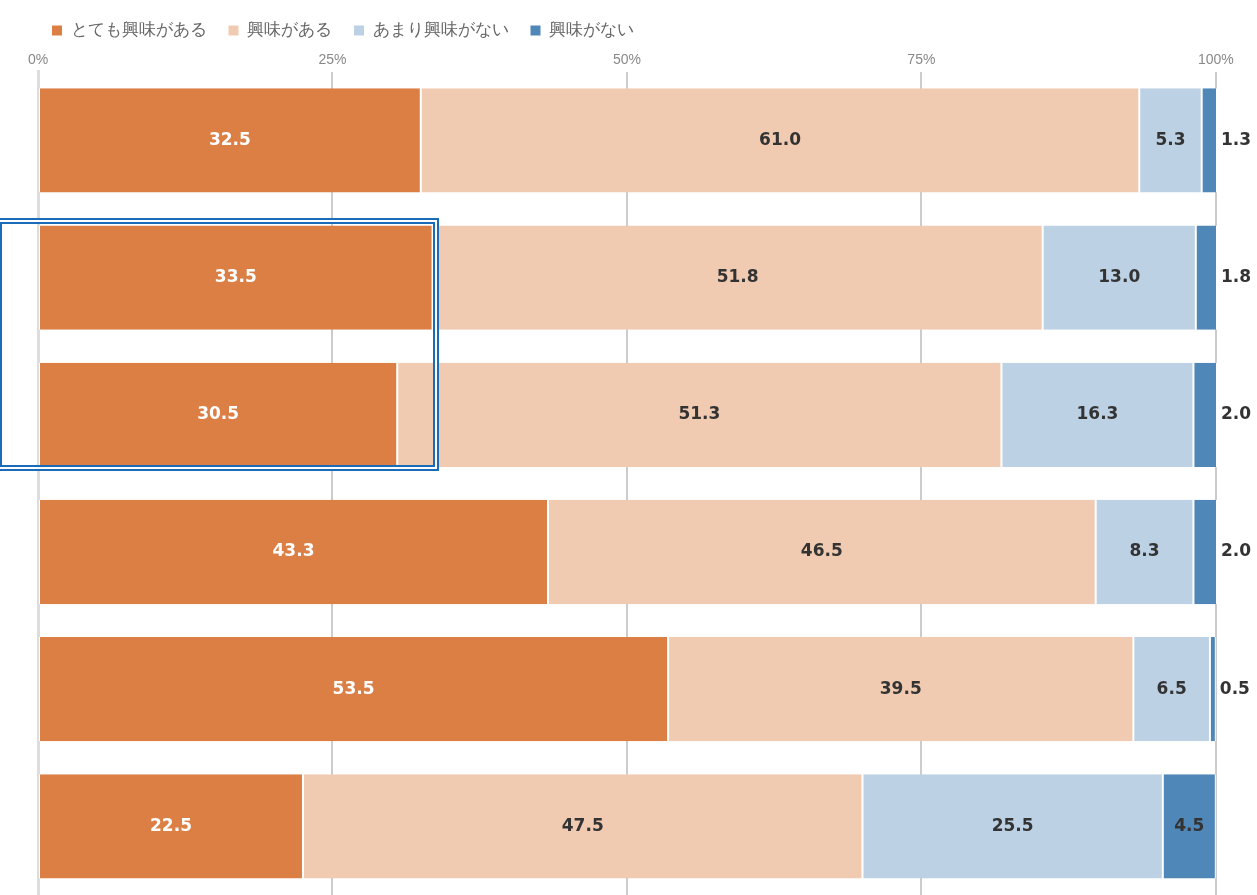 The image size is (1257, 895). Describe the element at coordinates (626, 59) in the screenshot. I see `x-tick-label: 50%` at that location.